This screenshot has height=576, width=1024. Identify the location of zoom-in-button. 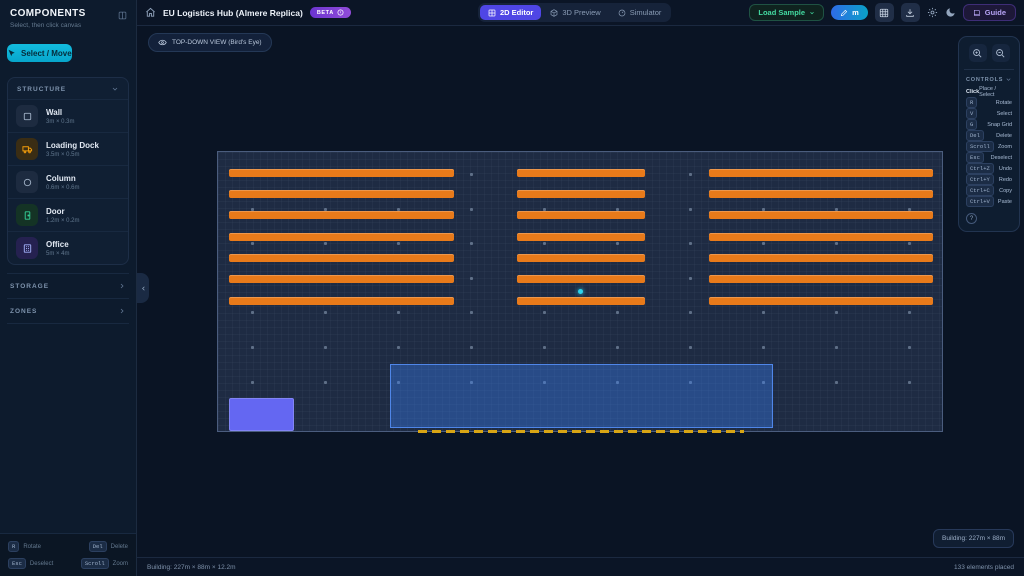
(977, 53).